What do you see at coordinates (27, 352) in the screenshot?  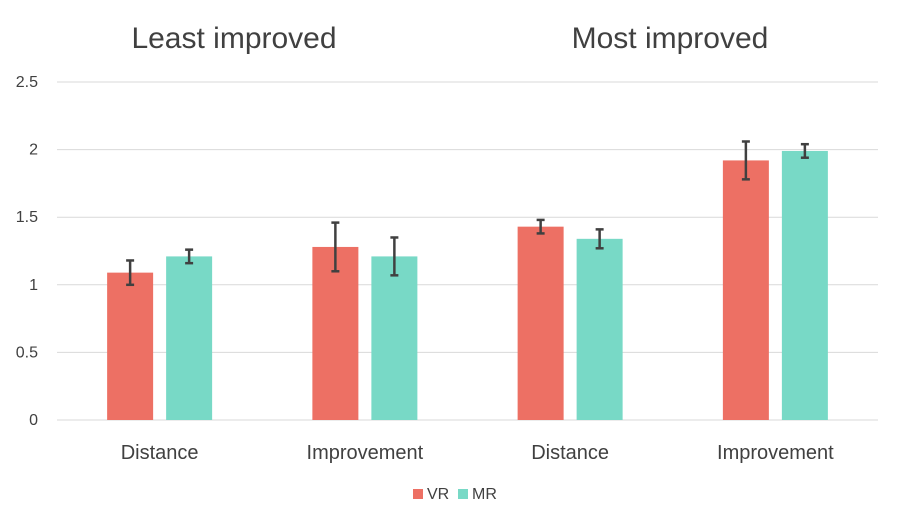 I see `y-tick-label: 0.5` at bounding box center [27, 352].